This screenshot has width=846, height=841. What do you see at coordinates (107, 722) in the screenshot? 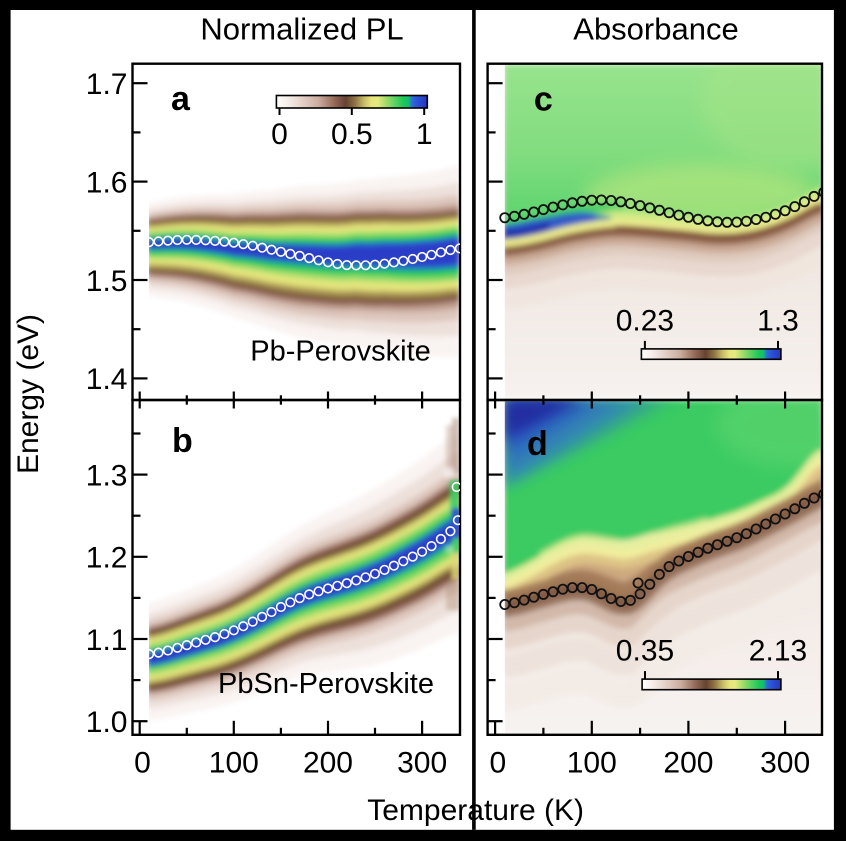
I see `svg-text: 1.0` at bounding box center [107, 722].